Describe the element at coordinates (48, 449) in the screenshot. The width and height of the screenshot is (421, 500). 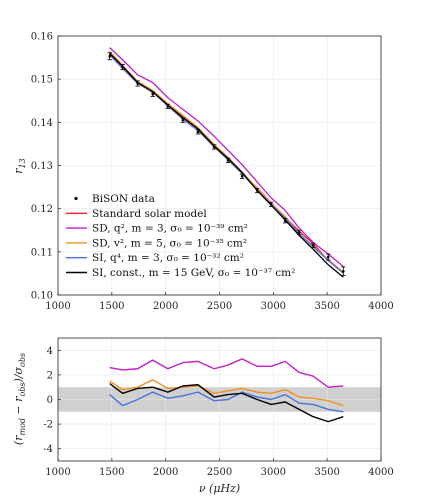
I see `y-tick-label: -4` at that location.